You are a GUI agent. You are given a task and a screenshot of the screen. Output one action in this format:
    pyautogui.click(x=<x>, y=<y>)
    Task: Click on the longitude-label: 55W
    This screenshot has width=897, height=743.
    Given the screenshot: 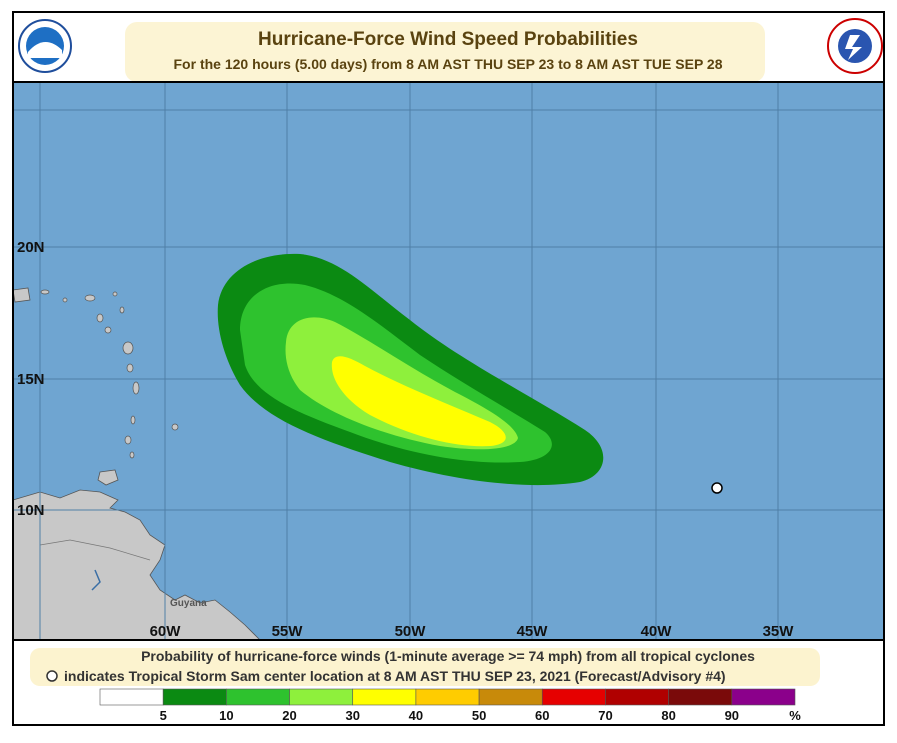 What is the action you would take?
    pyautogui.click(x=288, y=631)
    